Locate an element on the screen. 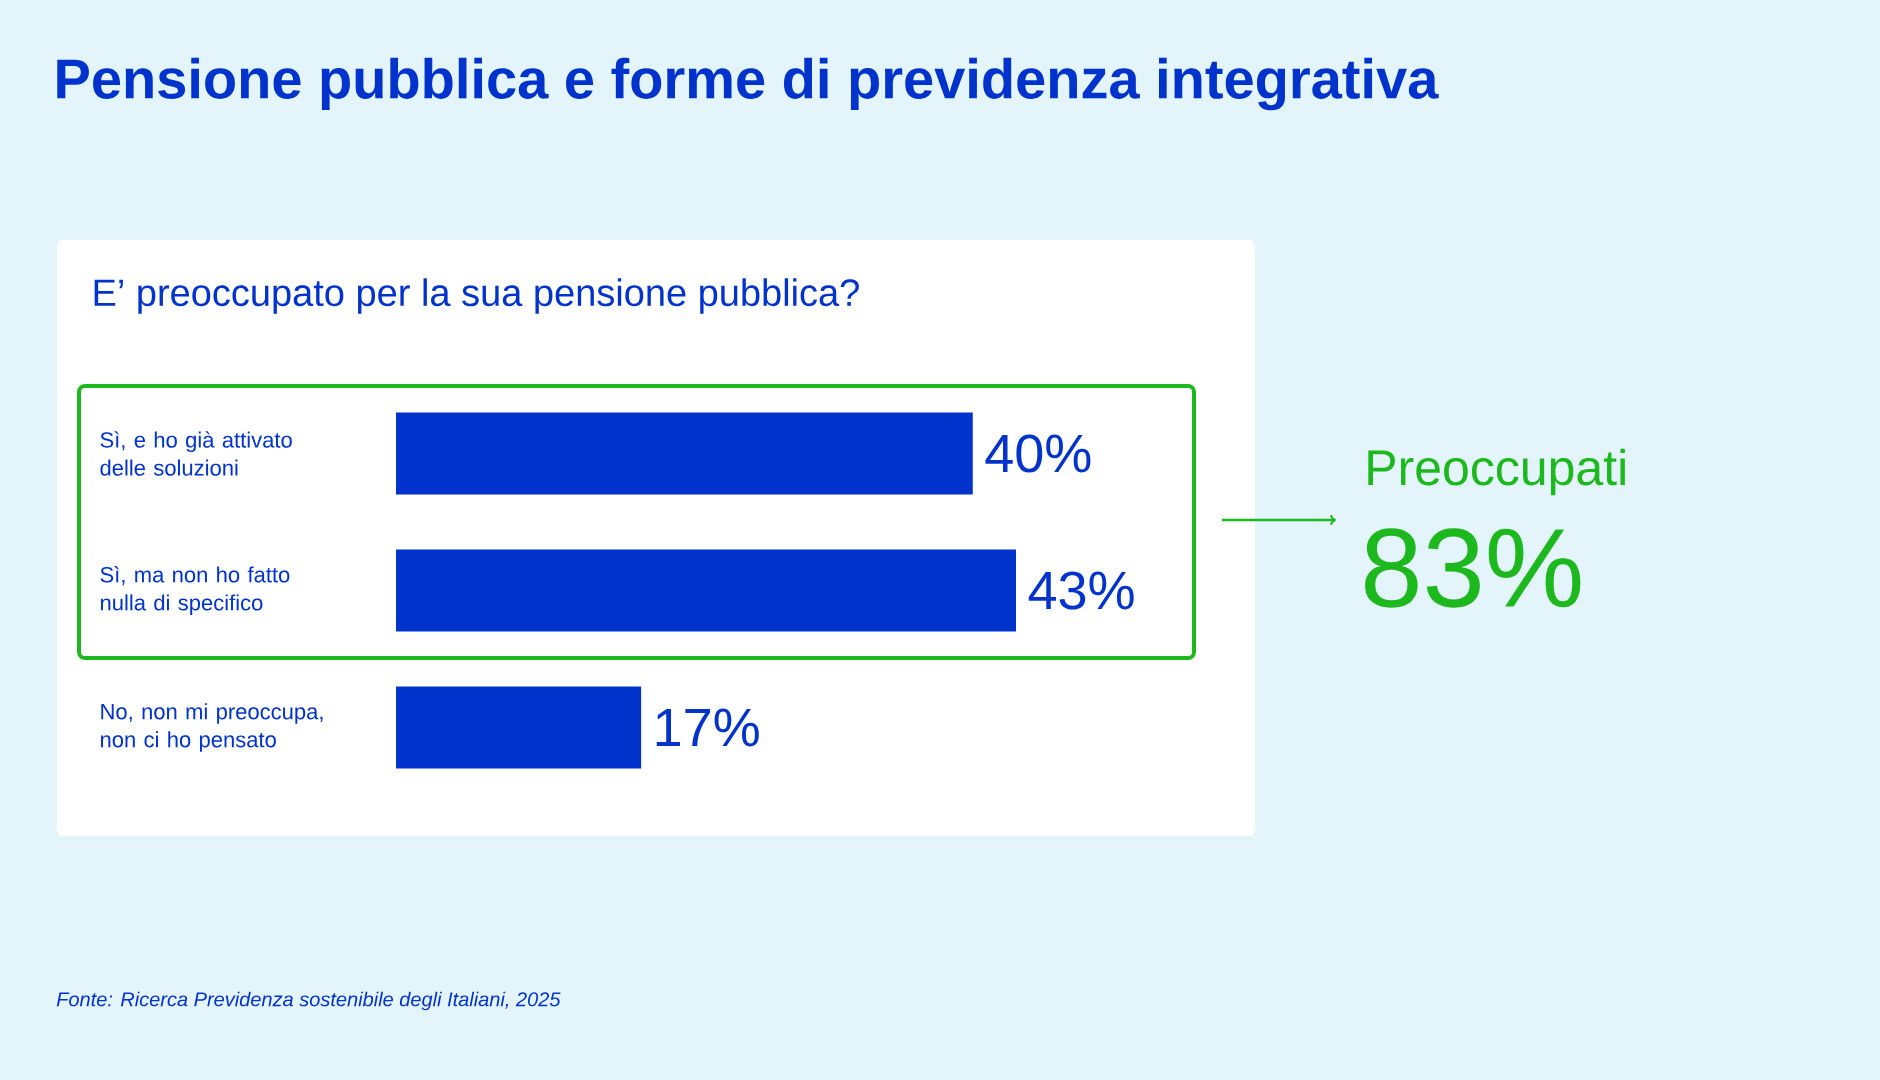 This screenshot has height=1080, width=1880. data-label: 17% is located at coordinates (707, 727).